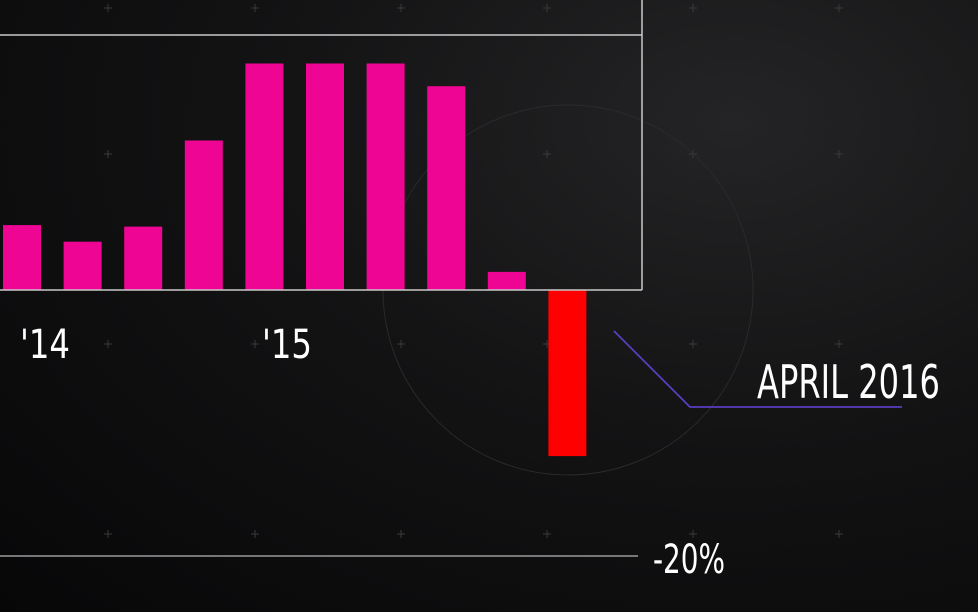  Describe the element at coordinates (45, 345) in the screenshot. I see `x-tick-label-14: '14` at that location.